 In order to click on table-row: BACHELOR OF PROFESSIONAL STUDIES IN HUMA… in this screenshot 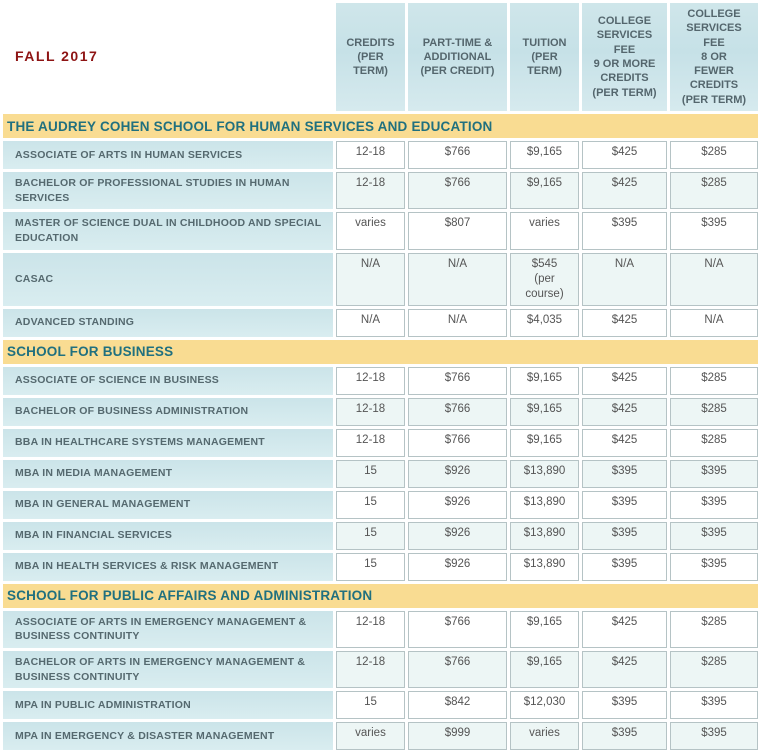, I will do `click(380, 191)`.